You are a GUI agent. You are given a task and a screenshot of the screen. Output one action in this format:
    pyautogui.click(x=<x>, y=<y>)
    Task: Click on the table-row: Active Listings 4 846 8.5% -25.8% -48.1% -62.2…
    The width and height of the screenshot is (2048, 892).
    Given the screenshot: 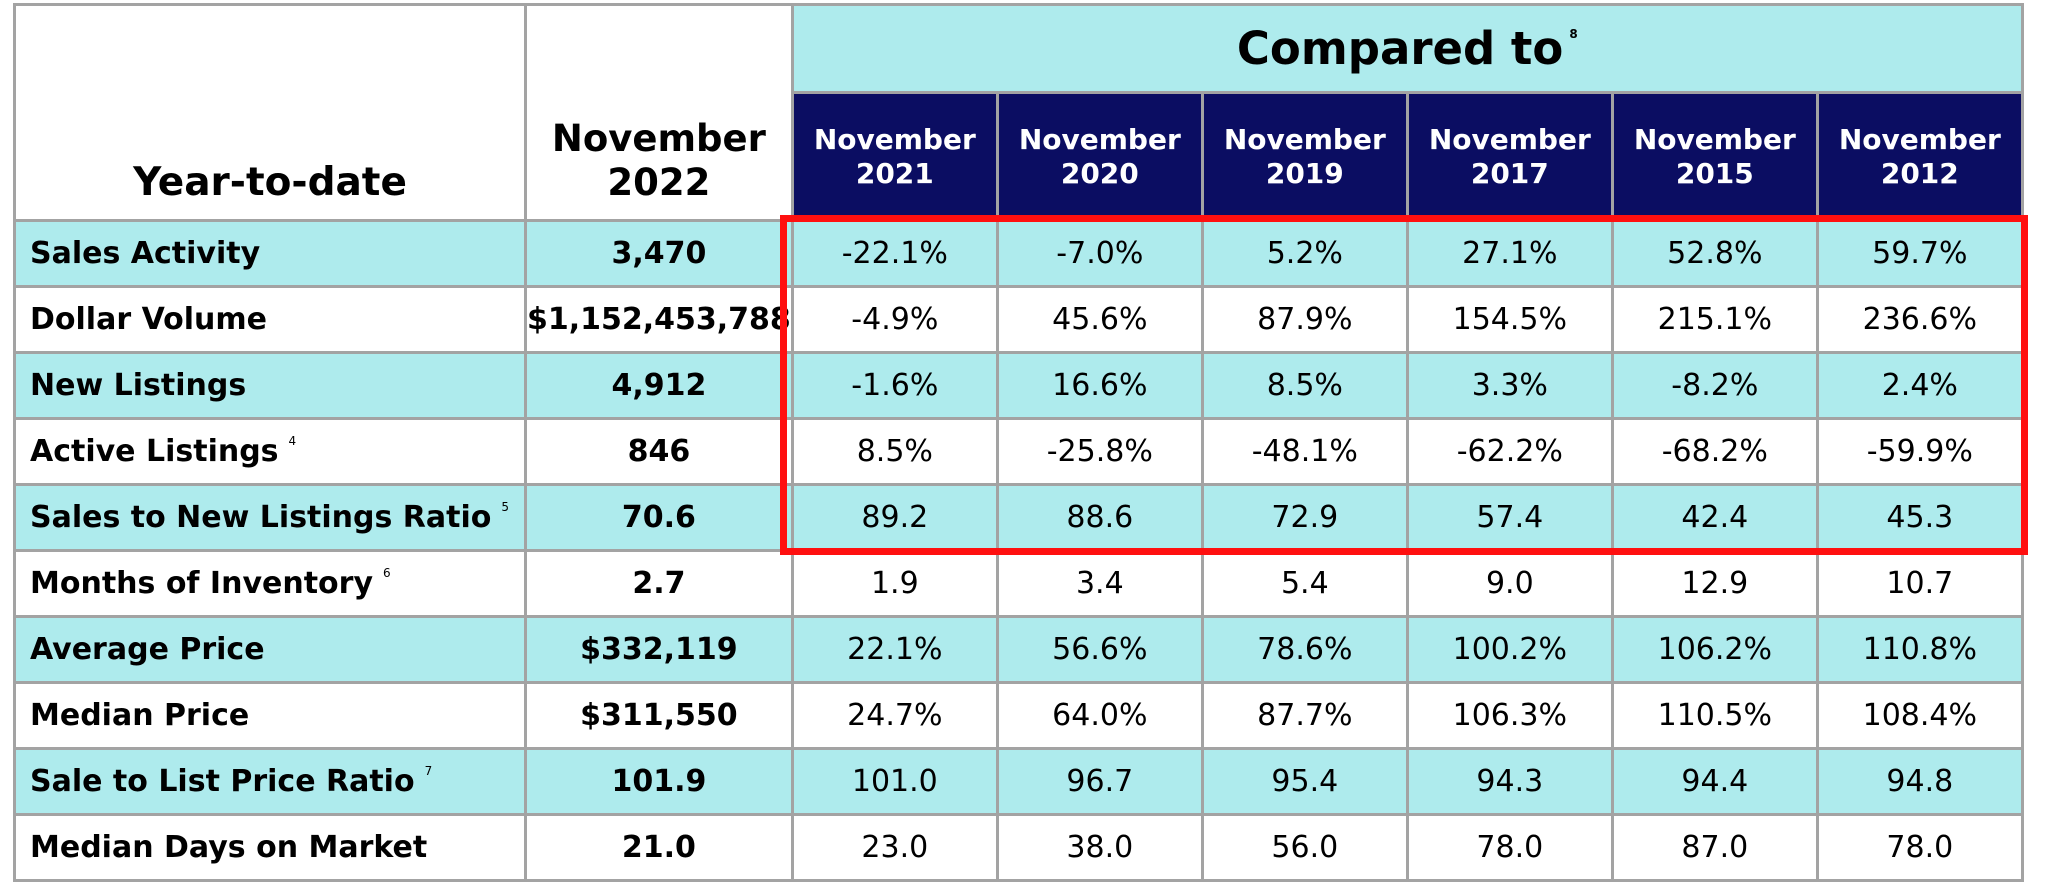 What is the action you would take?
    pyautogui.click(x=1018, y=451)
    